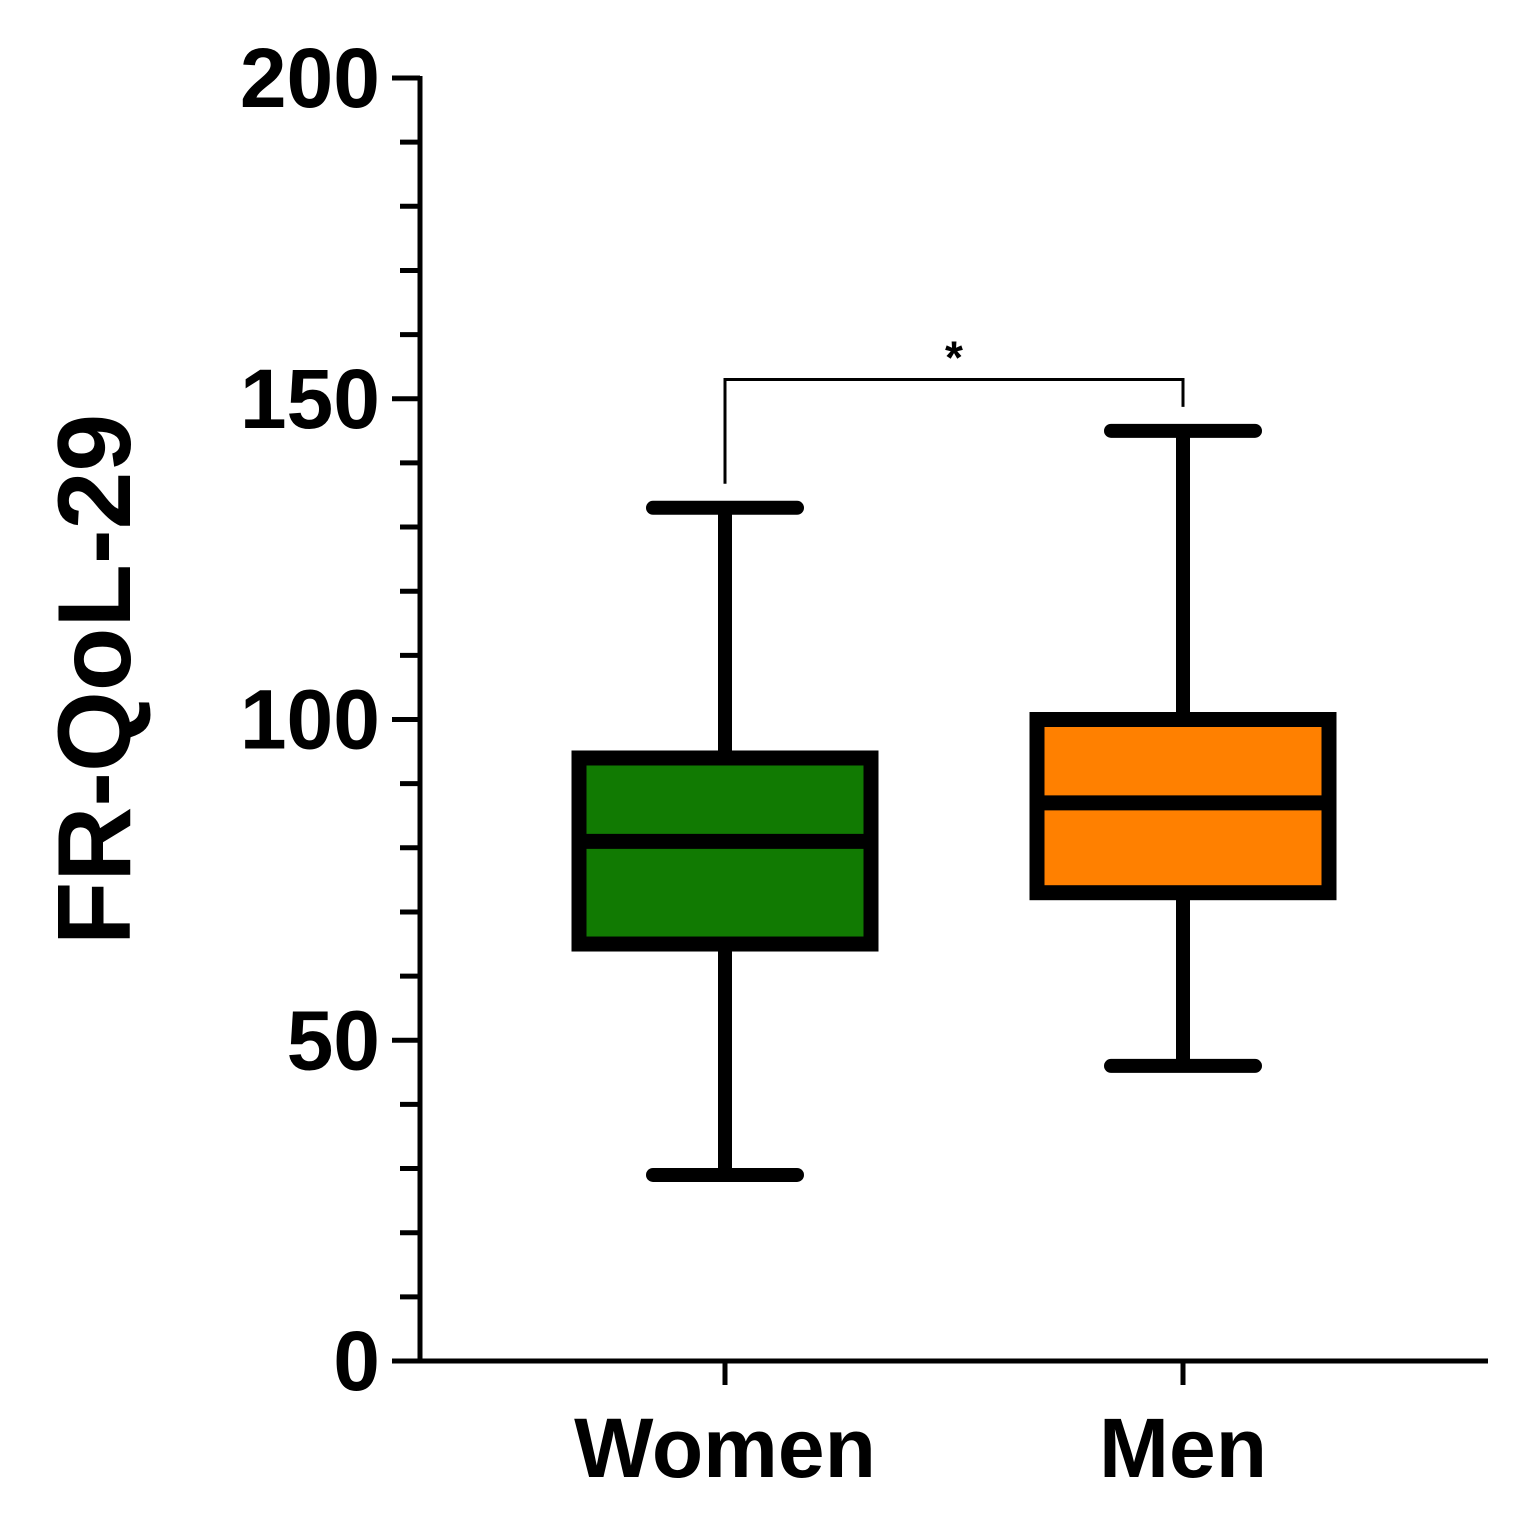 This screenshot has height=1516, width=1516. What do you see at coordinates (333, 1040) in the screenshot?
I see `y-tick-label: 50` at bounding box center [333, 1040].